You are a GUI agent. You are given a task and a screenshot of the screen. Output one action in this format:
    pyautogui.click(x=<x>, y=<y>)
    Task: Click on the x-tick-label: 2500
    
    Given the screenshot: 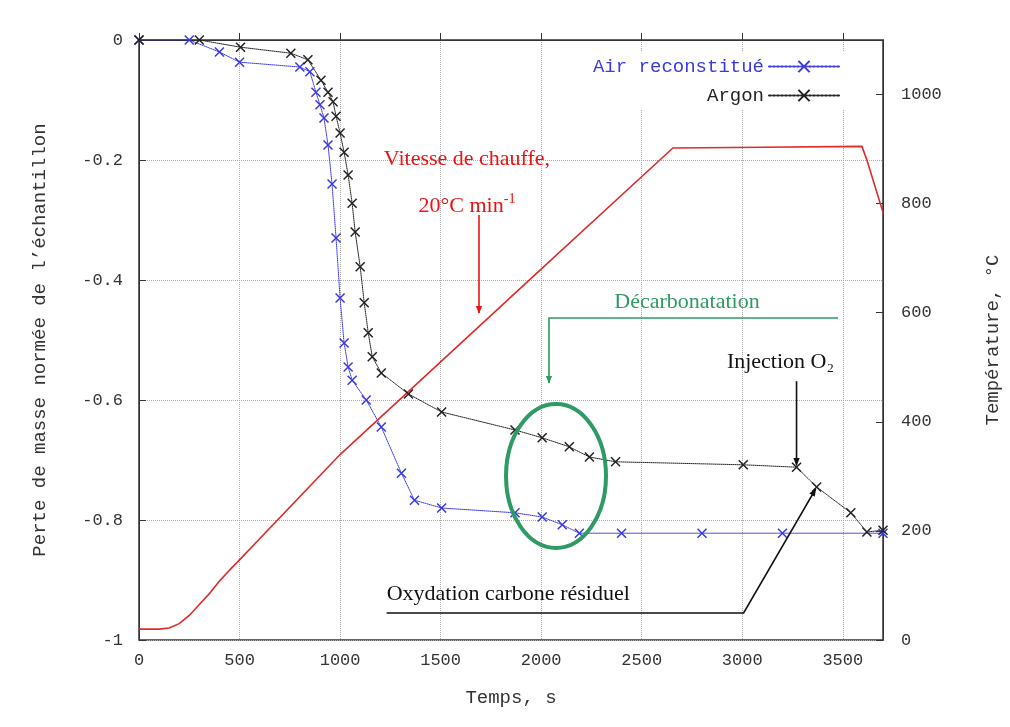 What is the action you would take?
    pyautogui.click(x=642, y=660)
    